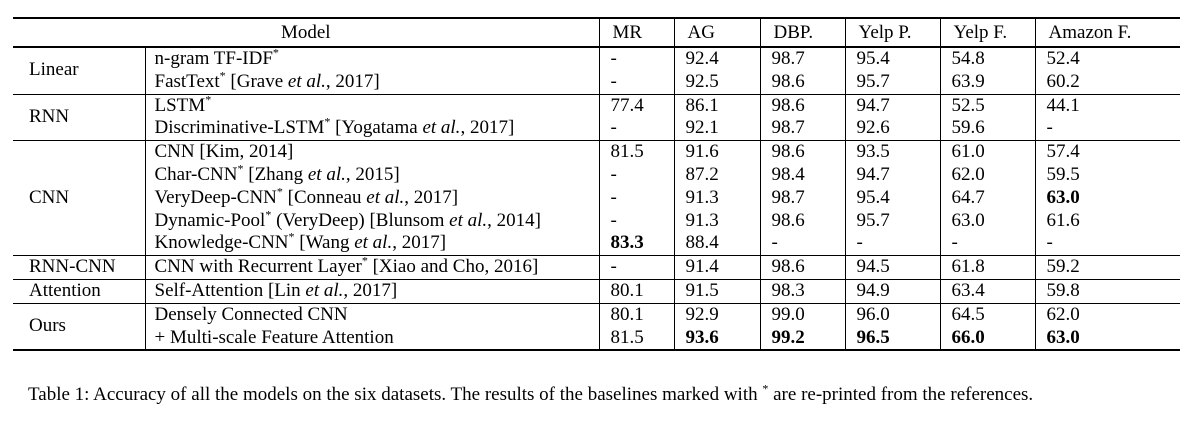 Image resolution: width=1191 pixels, height=427 pixels. What do you see at coordinates (372, 314) in the screenshot?
I see `model-name: Densely Connected CNN` at bounding box center [372, 314].